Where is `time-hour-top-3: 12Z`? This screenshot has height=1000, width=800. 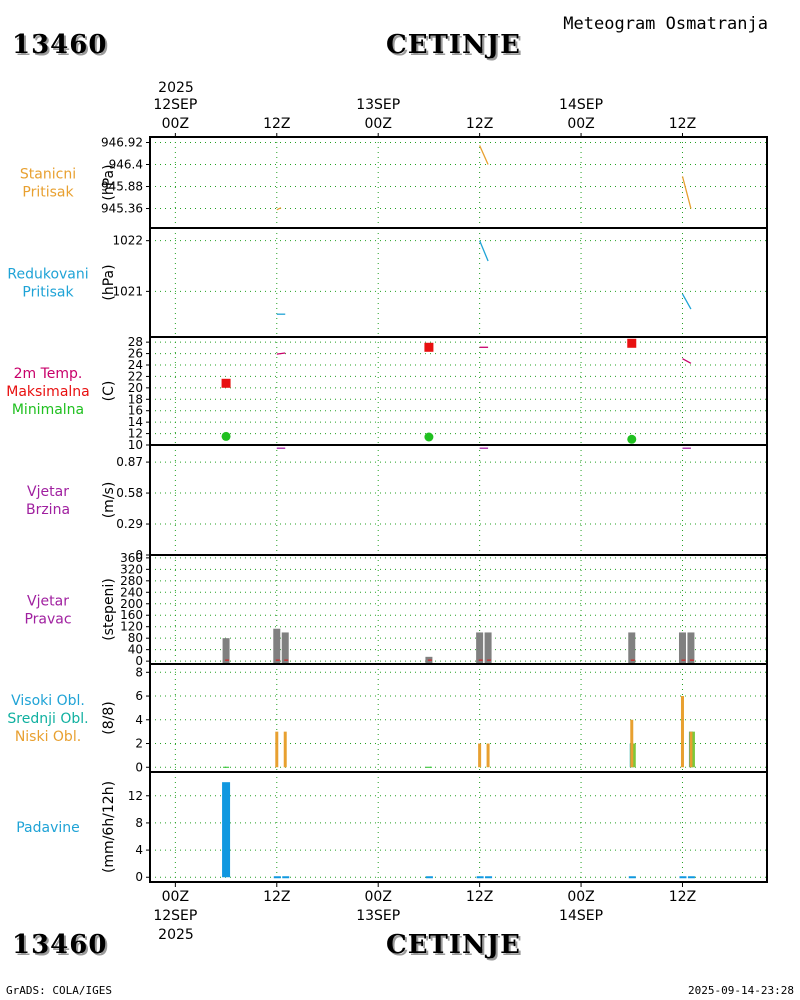 time-hour-top-3: 12Z is located at coordinates (479, 124).